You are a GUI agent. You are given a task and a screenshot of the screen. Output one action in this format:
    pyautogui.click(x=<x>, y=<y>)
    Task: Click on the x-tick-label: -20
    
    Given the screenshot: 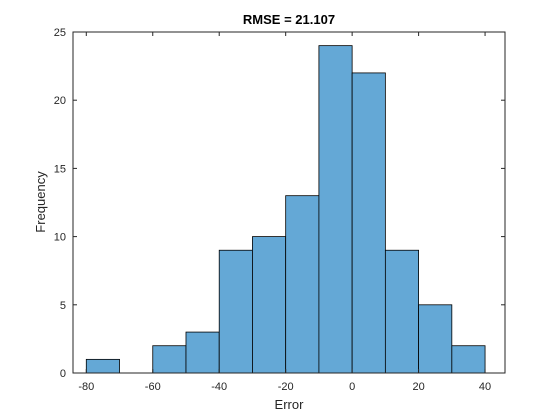 What is the action you would take?
    pyautogui.click(x=286, y=387)
    